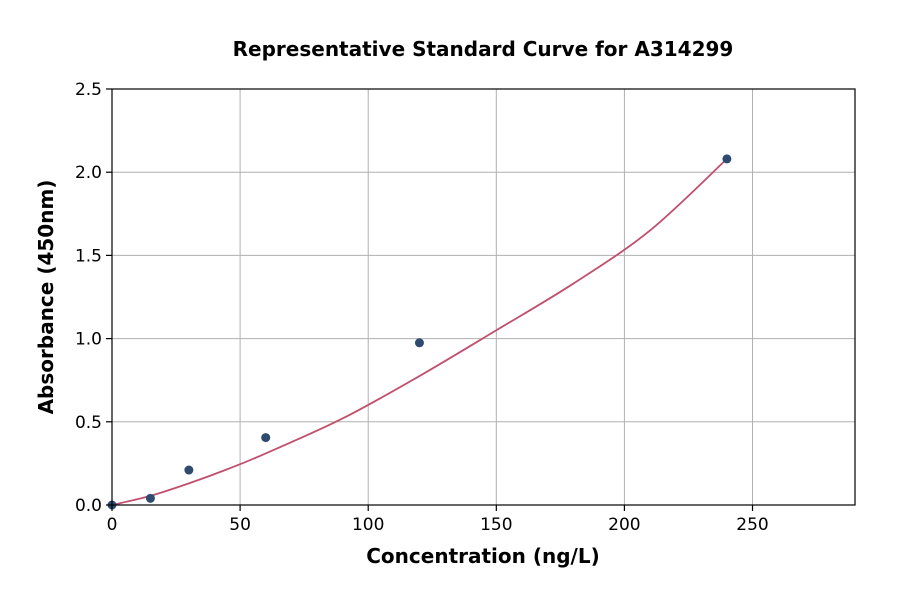 This screenshot has height=594, width=900. Describe the element at coordinates (88, 340) in the screenshot. I see `y-tick-label: 1.0` at that location.